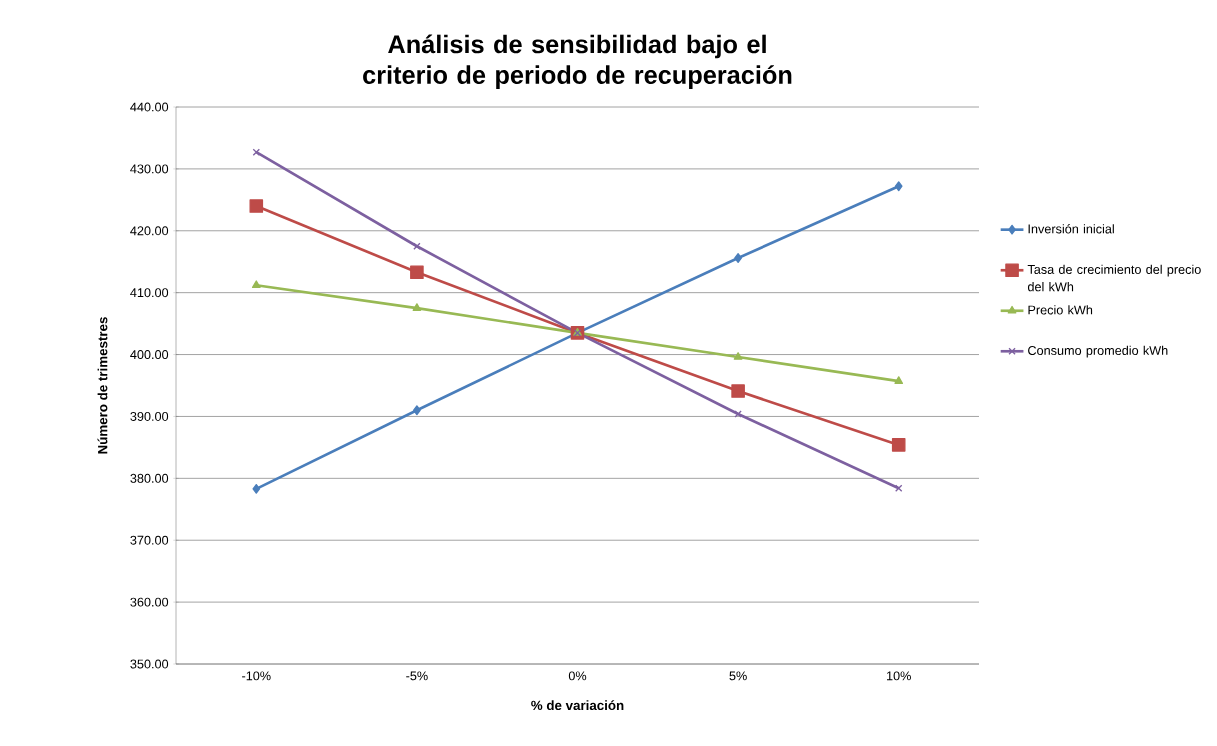 This screenshot has height=746, width=1217. What do you see at coordinates (149, 478) in the screenshot?
I see `y-tick-label: 380.00` at bounding box center [149, 478].